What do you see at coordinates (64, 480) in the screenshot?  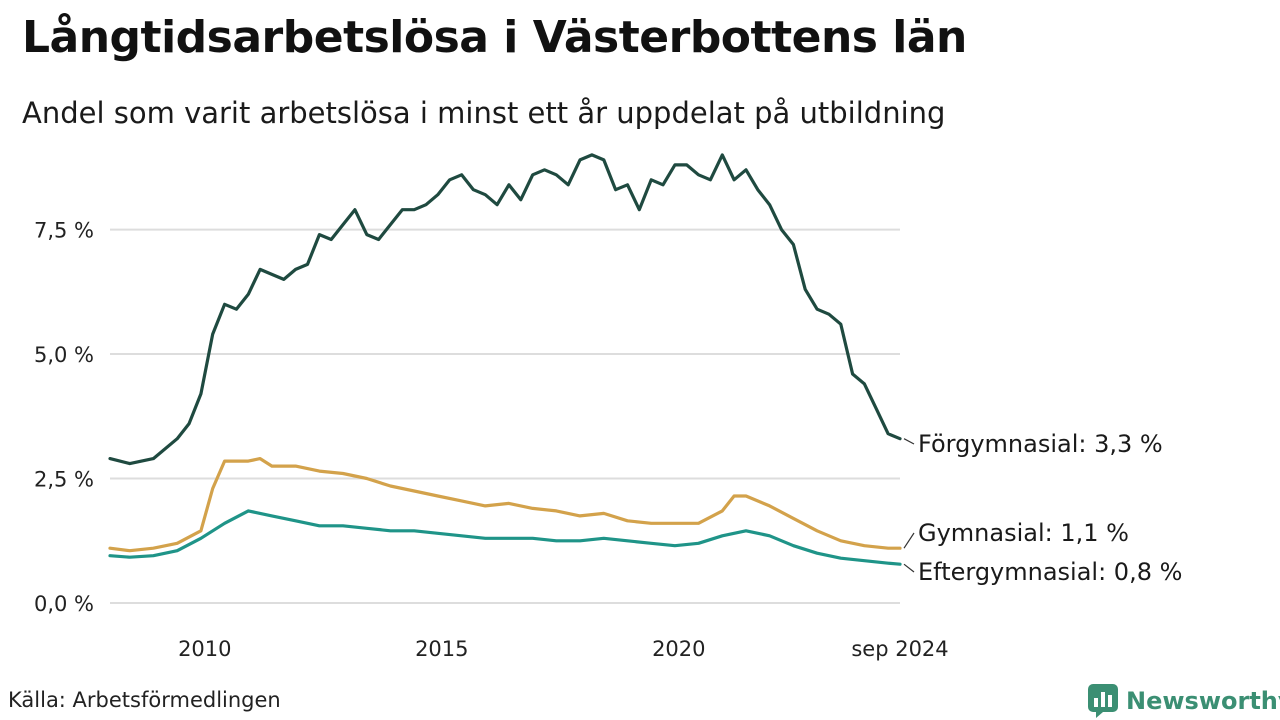 I see `y-tick-label: 2,5 %` at bounding box center [64, 480].